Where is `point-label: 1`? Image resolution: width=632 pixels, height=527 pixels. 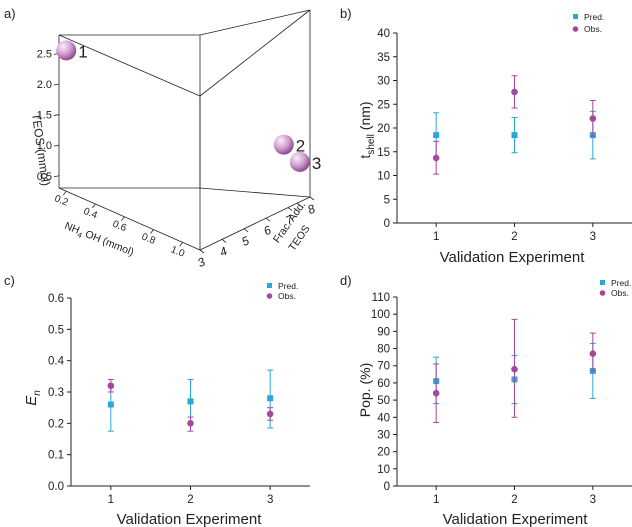 point-label: 1 is located at coordinates (82, 51).